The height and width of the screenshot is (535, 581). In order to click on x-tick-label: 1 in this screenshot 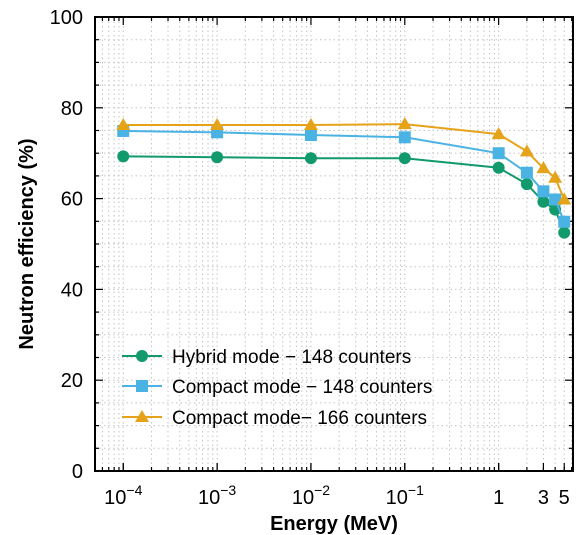, I will do `click(498, 498)`.